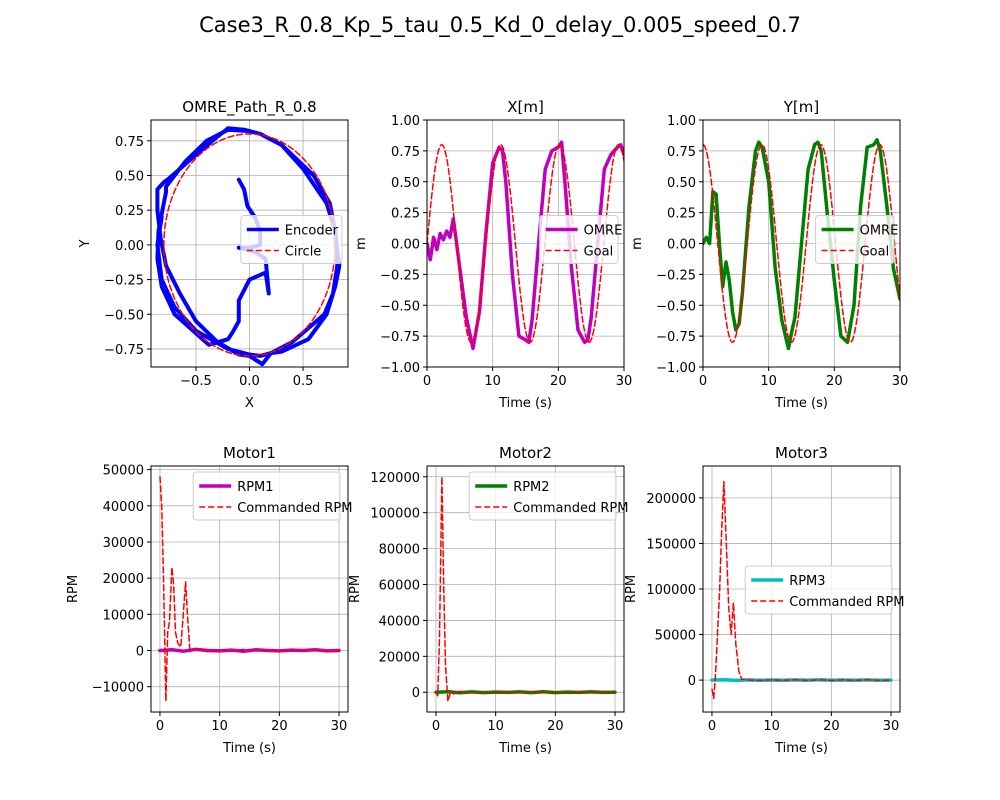  I want to click on legend-label: RPM3, so click(807, 581).